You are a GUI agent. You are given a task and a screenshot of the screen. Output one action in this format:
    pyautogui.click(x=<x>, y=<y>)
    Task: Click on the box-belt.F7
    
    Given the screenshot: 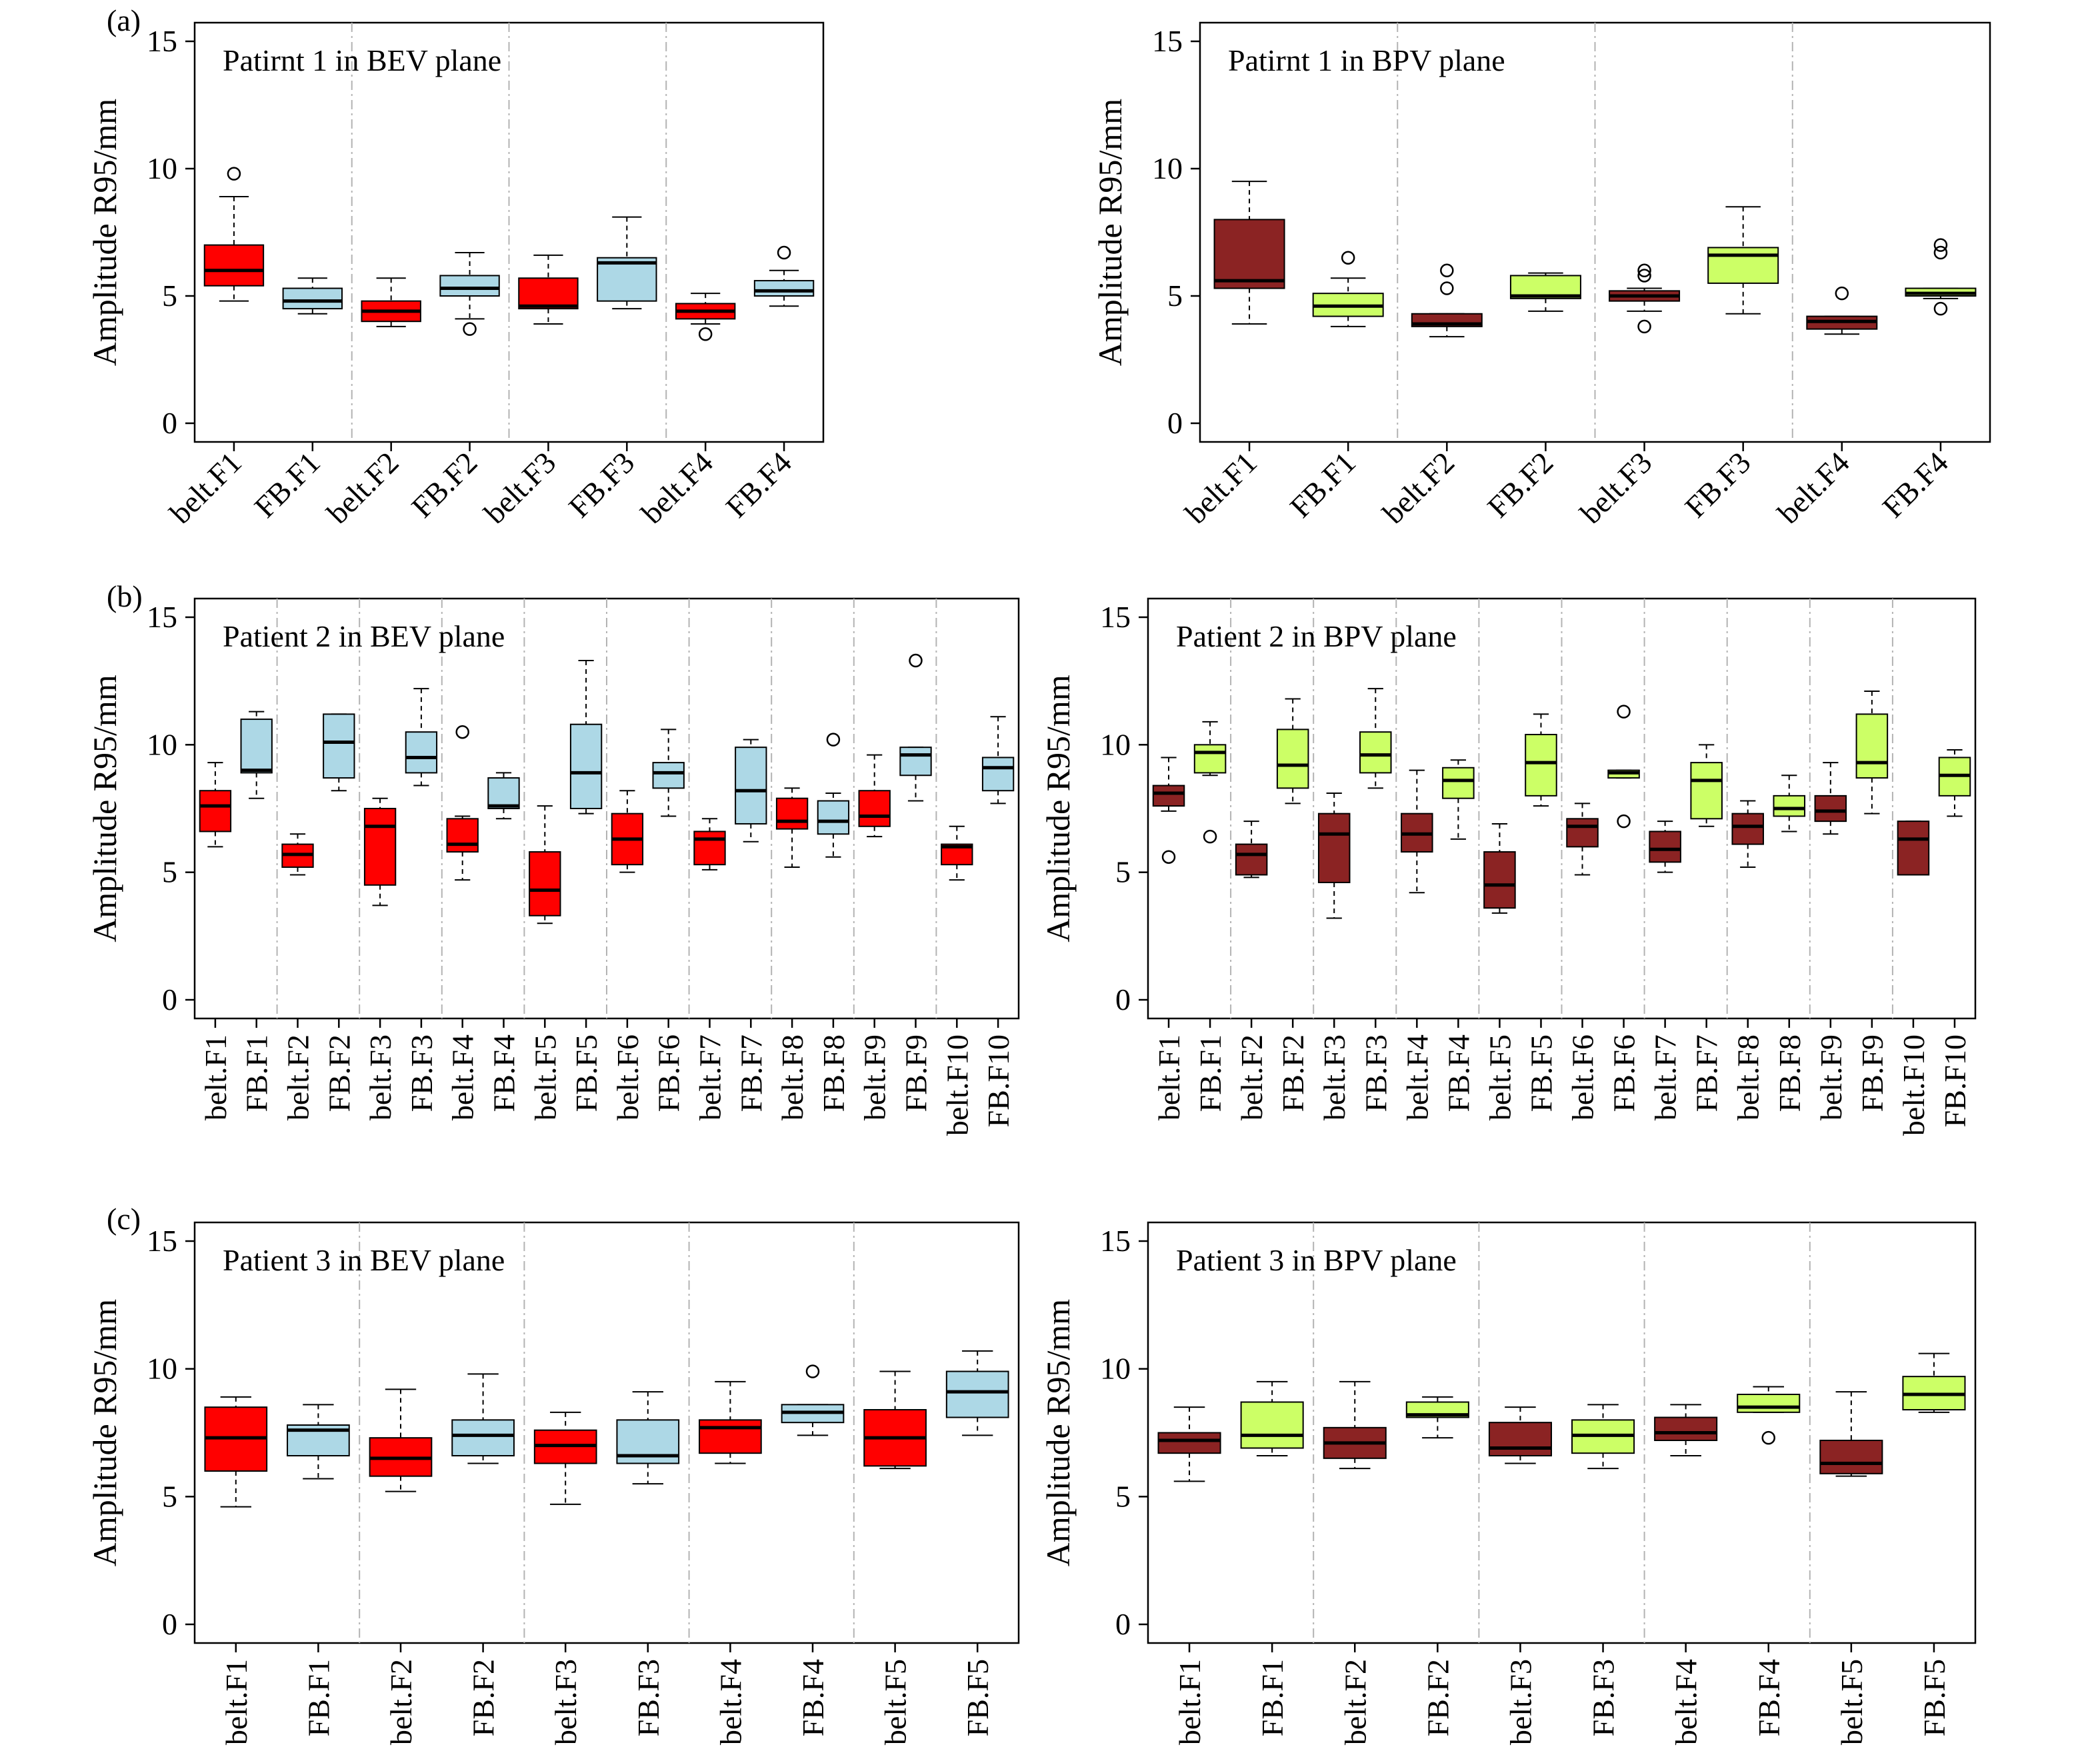 What is the action you would take?
    pyautogui.click(x=709, y=844)
    